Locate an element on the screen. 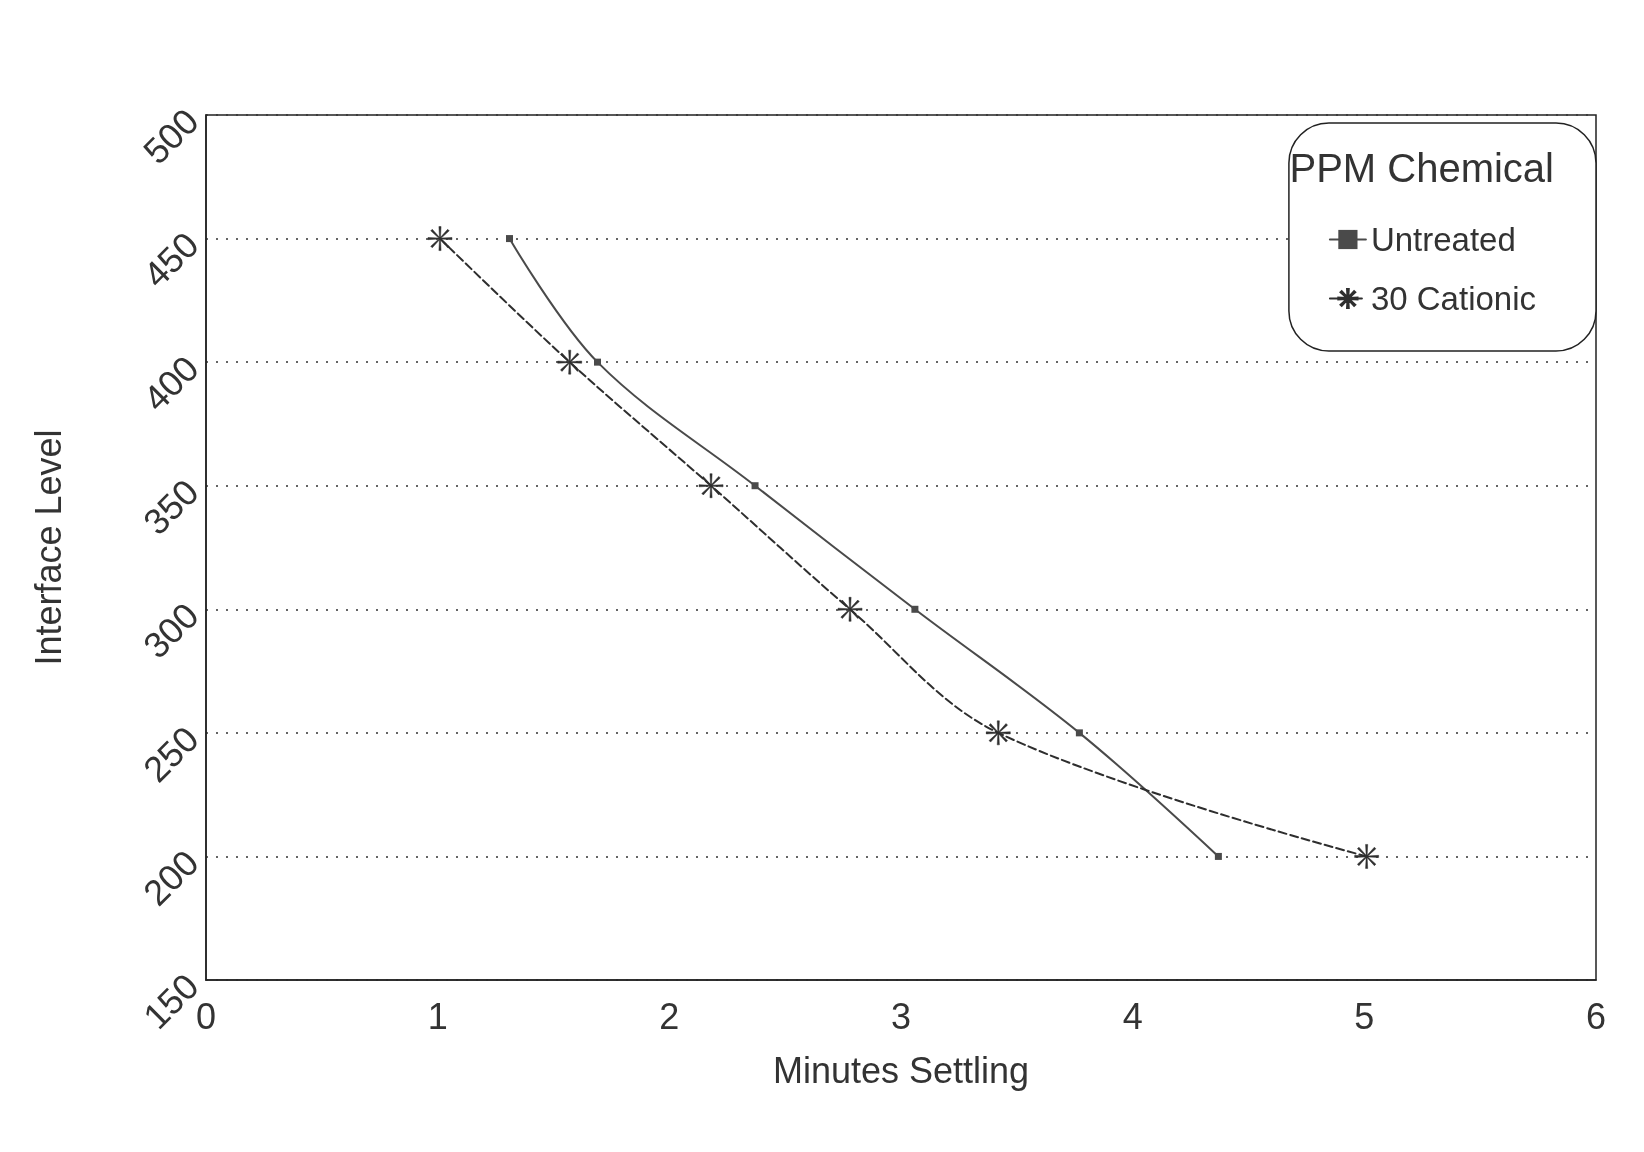 This screenshot has width=1644, height=1152. x-tick-label: 1 is located at coordinates (437, 1016).